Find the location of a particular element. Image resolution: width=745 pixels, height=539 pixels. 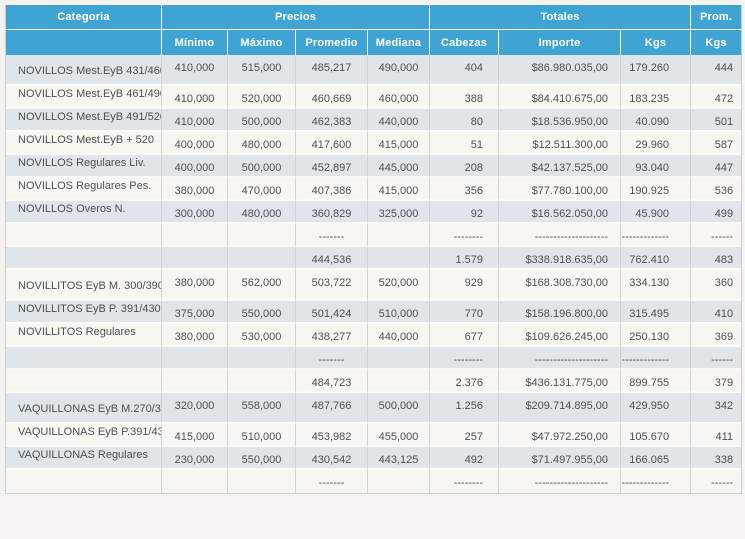

cell-promedio: 452,897 is located at coordinates (332, 166).